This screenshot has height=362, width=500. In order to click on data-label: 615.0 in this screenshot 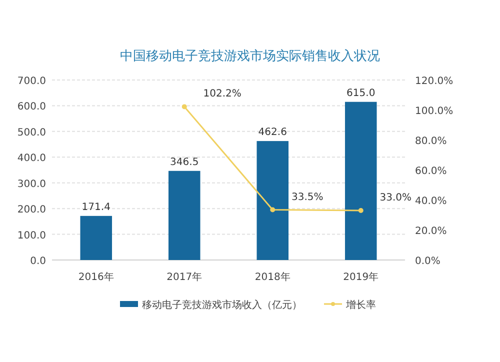, I will do `click(361, 93)`.